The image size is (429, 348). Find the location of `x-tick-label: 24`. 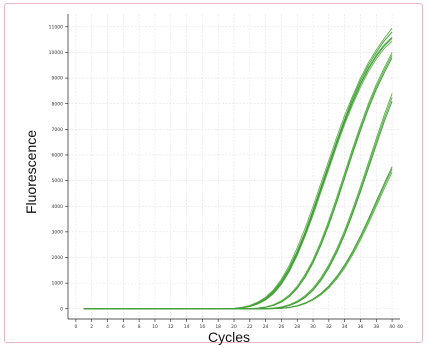

x-tick-label: 24 is located at coordinates (266, 327).